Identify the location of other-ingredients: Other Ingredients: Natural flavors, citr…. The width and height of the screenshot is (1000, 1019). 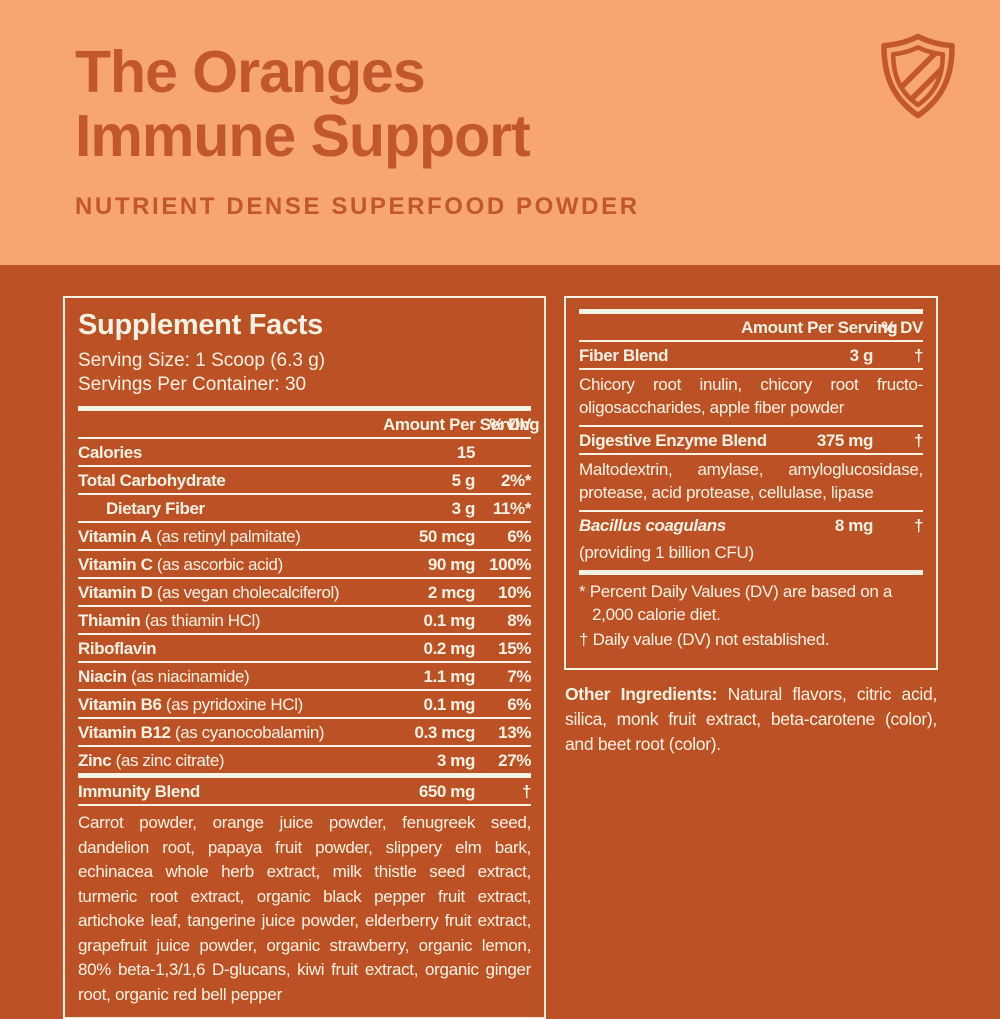
(751, 719).